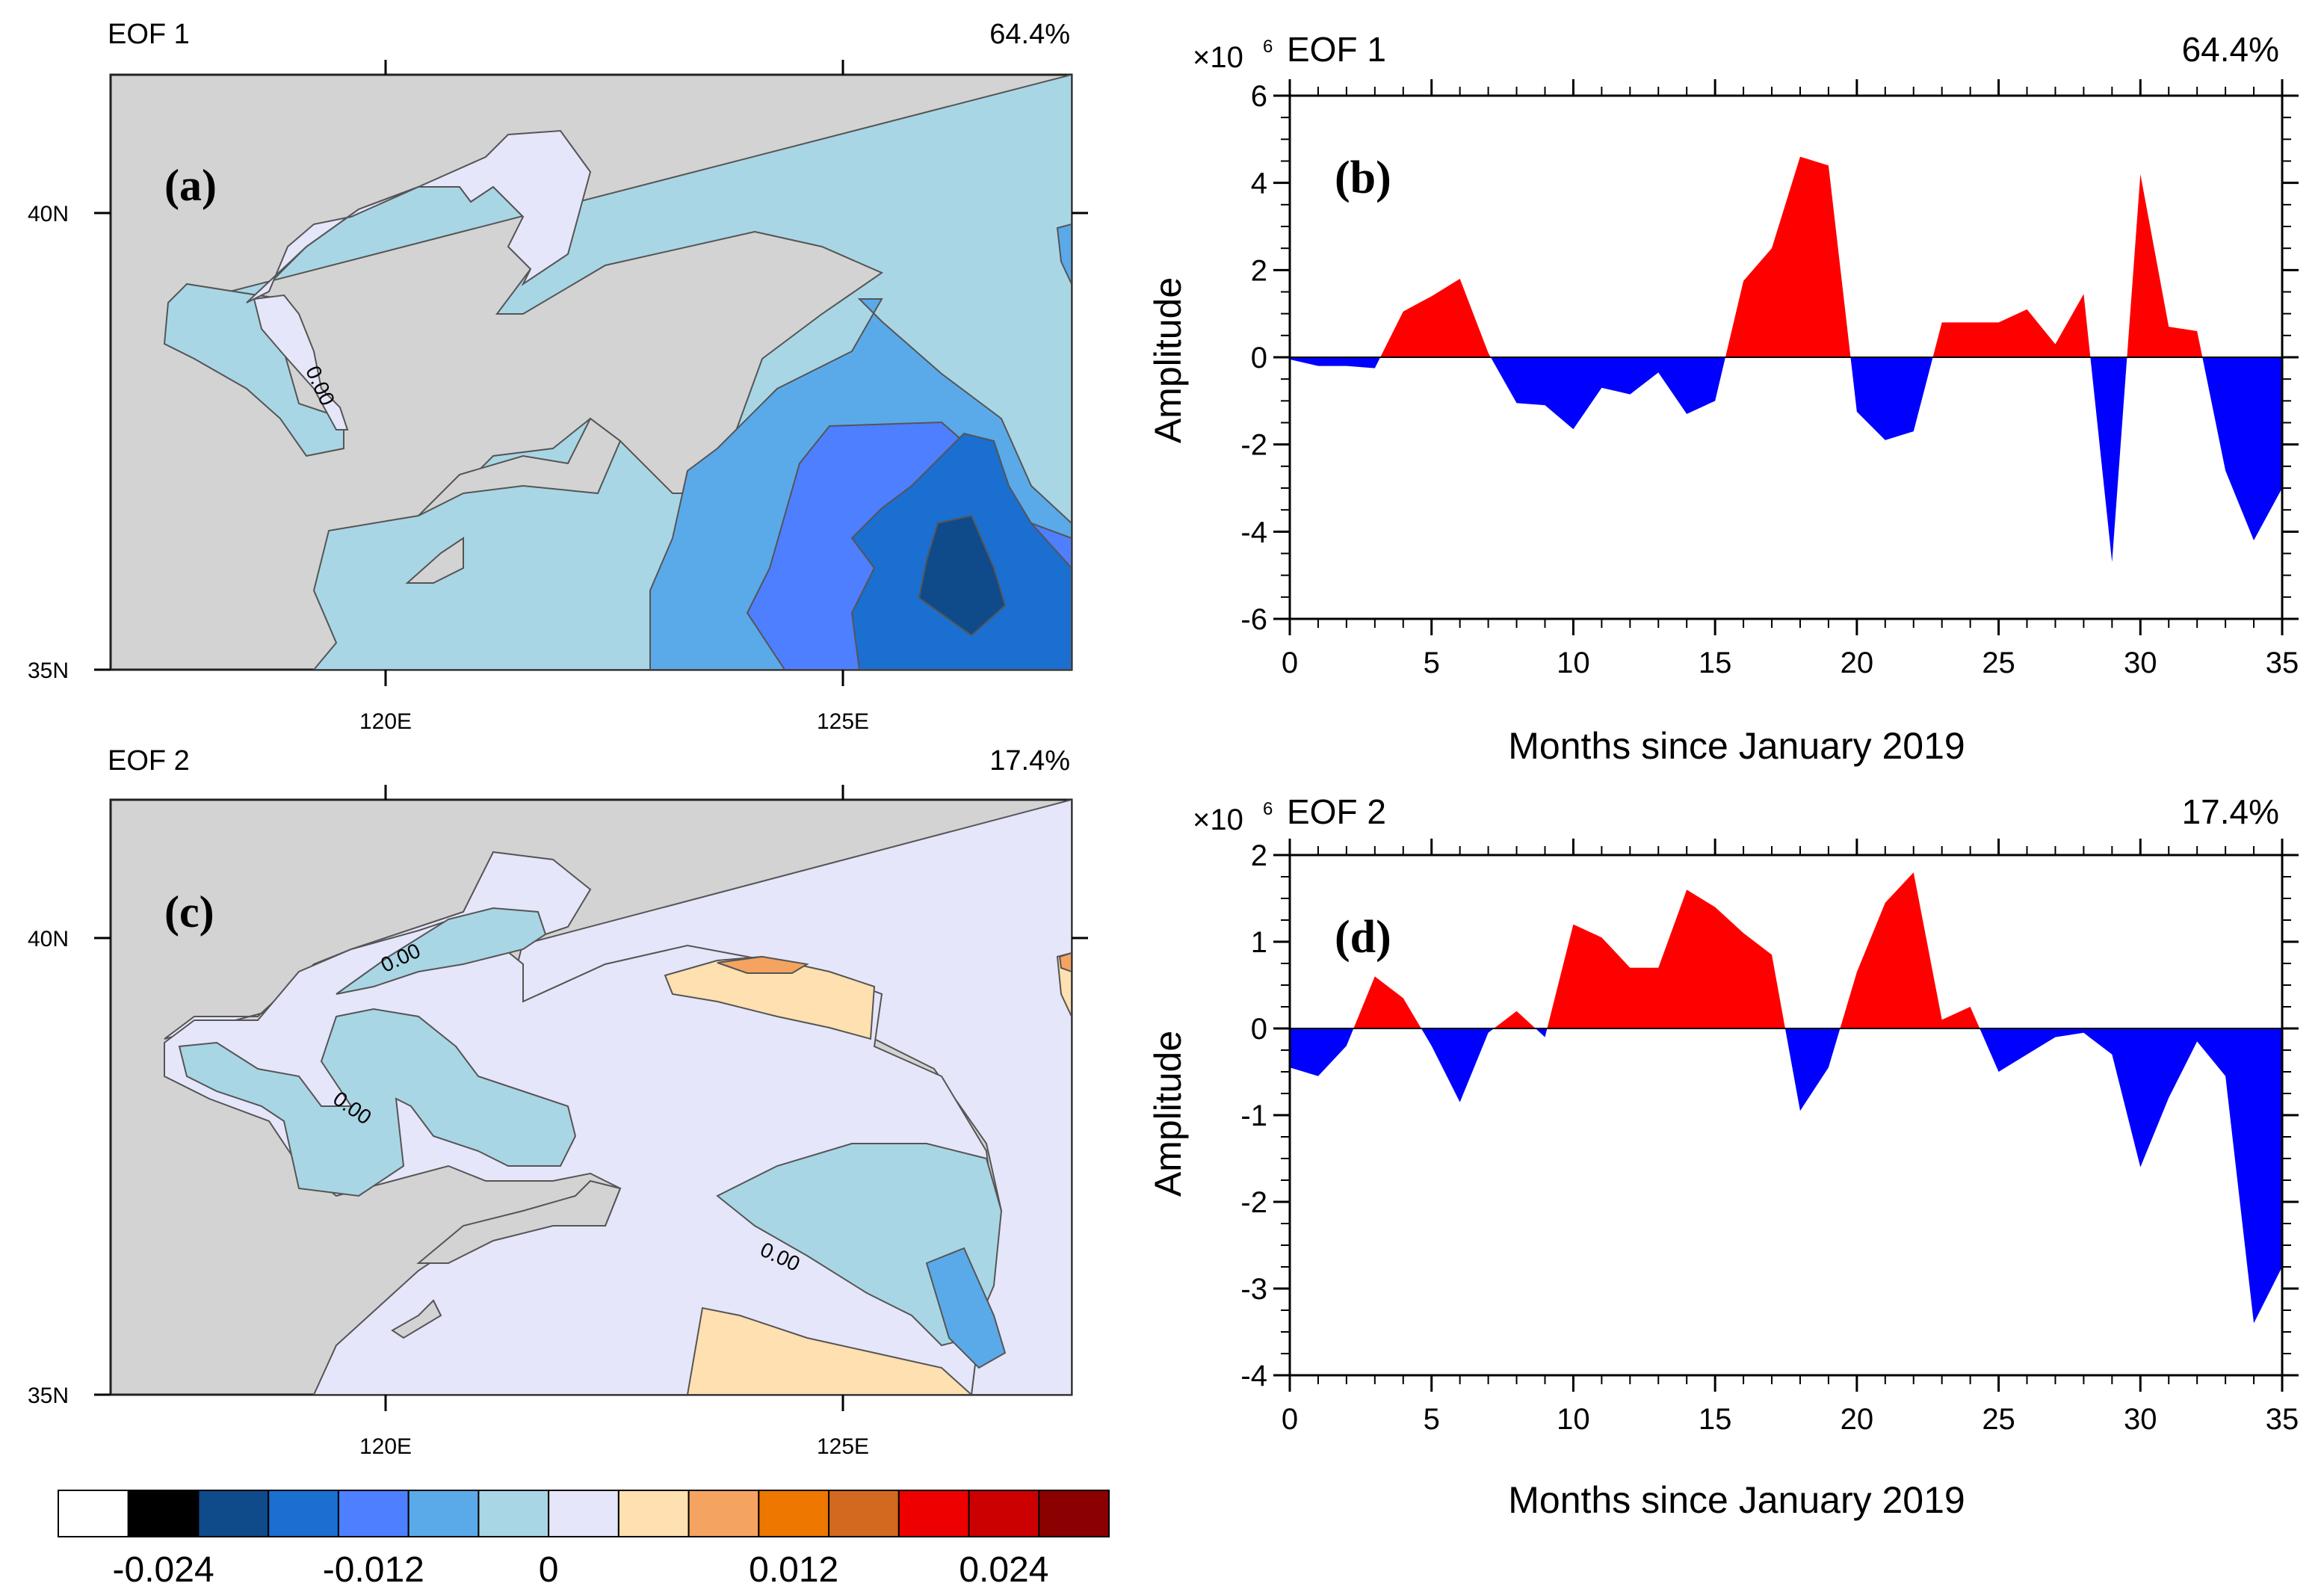 This screenshot has width=2324, height=1595. Describe the element at coordinates (1268, 47) in the screenshot. I see `ts-b-scale-exponent: 6` at that location.